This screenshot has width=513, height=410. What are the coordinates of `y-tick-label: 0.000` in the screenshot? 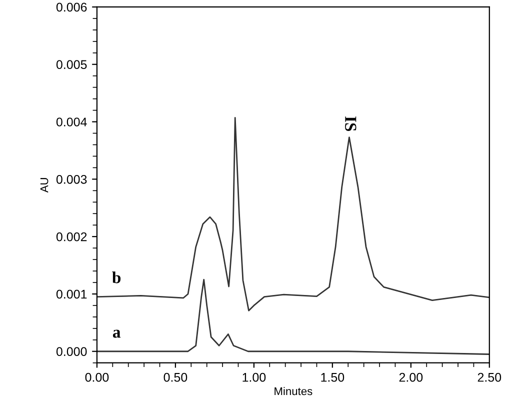 It's located at (71, 351).